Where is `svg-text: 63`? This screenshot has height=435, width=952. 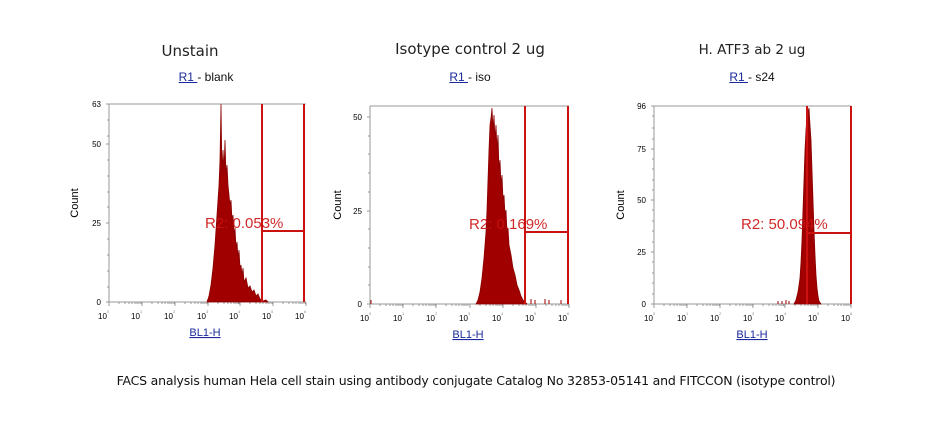 svg-text: 63 is located at coordinates (96, 104).